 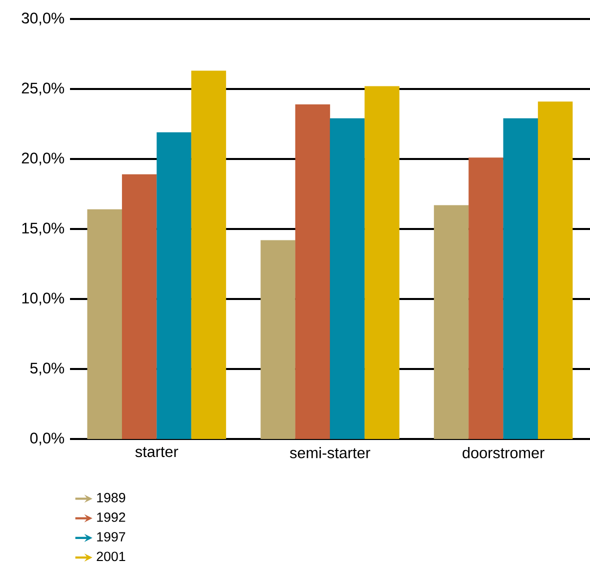 I want to click on y-tick-label: 20,0%, so click(x=43, y=159).